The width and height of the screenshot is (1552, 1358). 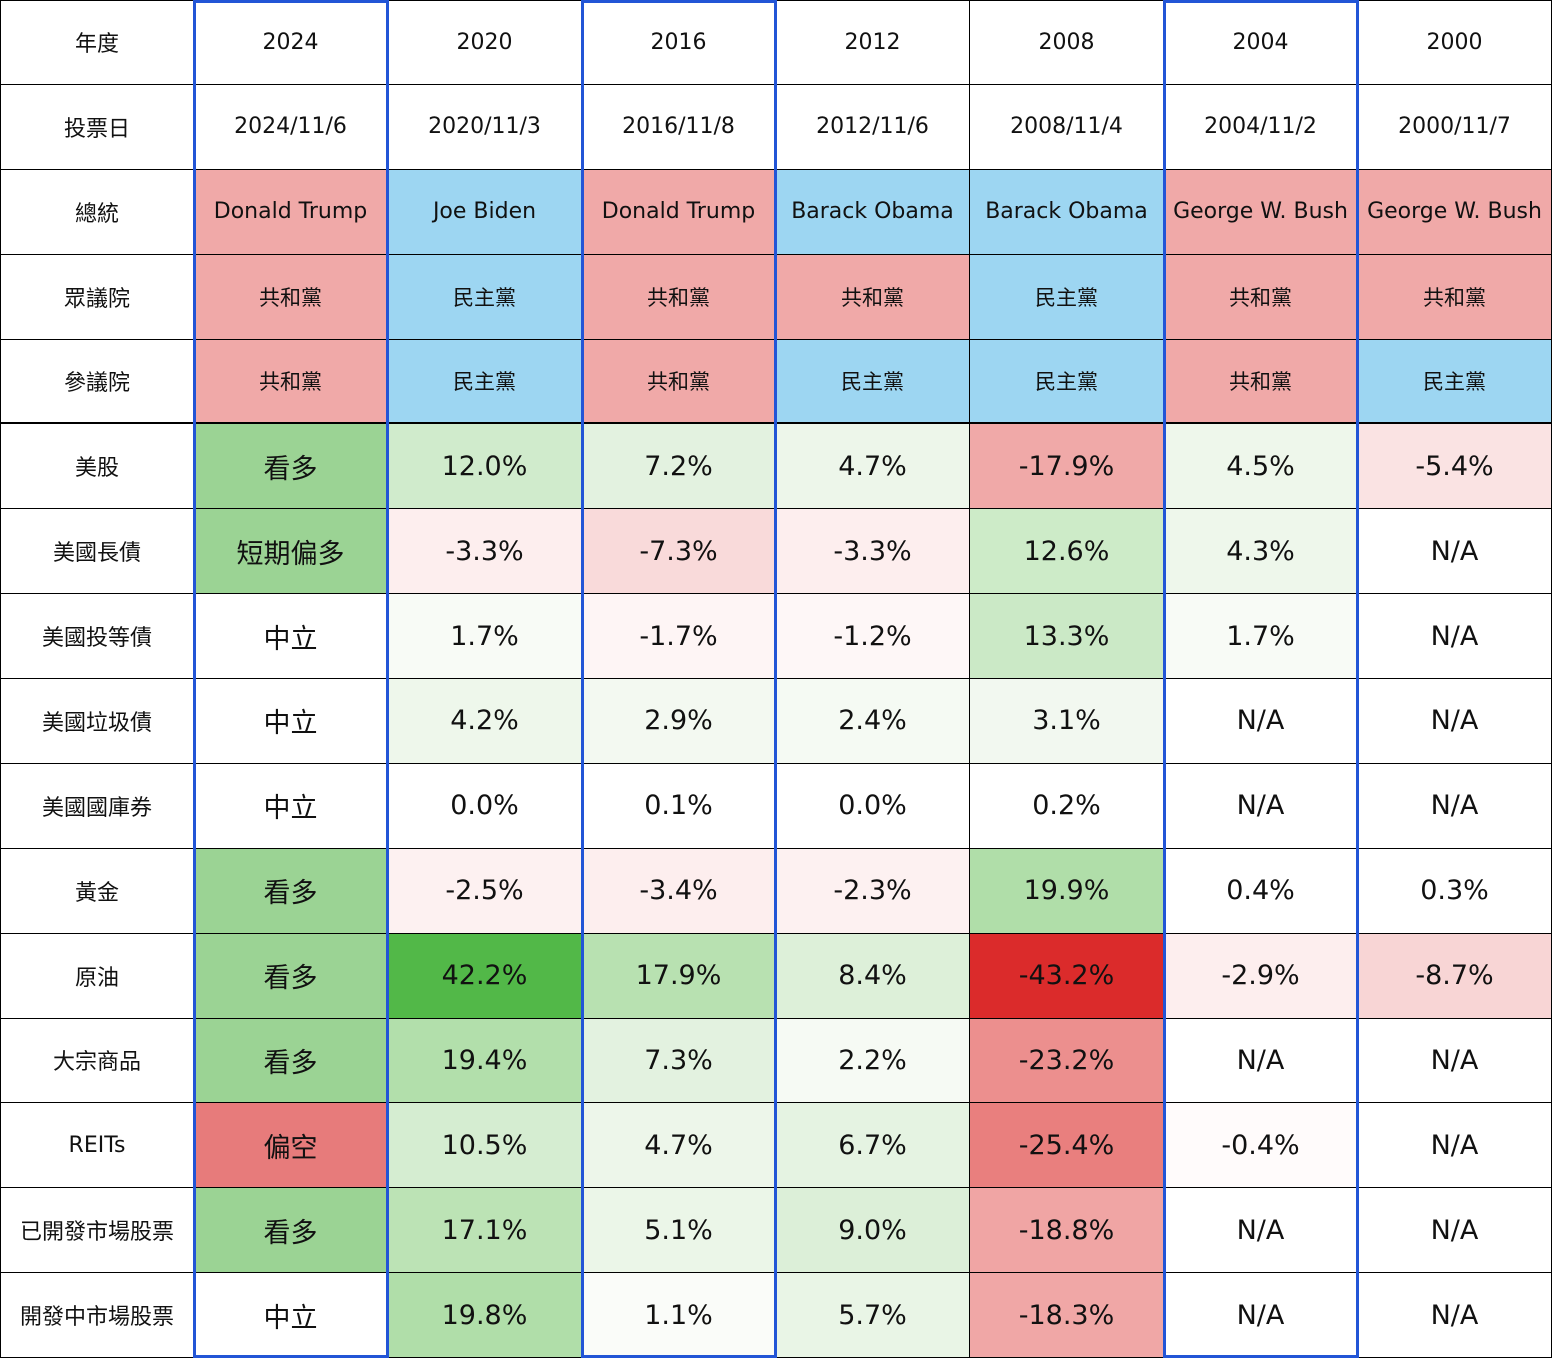 What do you see at coordinates (679, 721) in the screenshot?
I see `return-cell: 2.9%` at bounding box center [679, 721].